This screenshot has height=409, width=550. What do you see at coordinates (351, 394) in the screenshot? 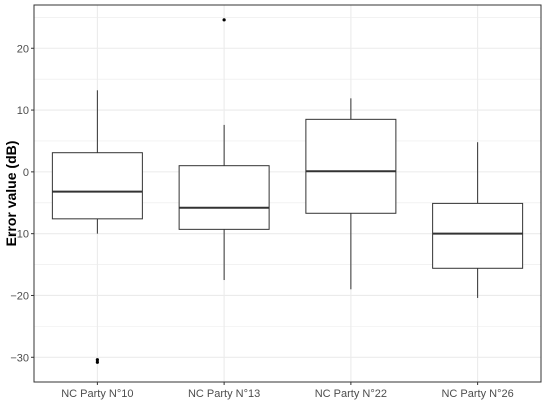
I see `x-tick-label: NC Party N°22` at bounding box center [351, 394].